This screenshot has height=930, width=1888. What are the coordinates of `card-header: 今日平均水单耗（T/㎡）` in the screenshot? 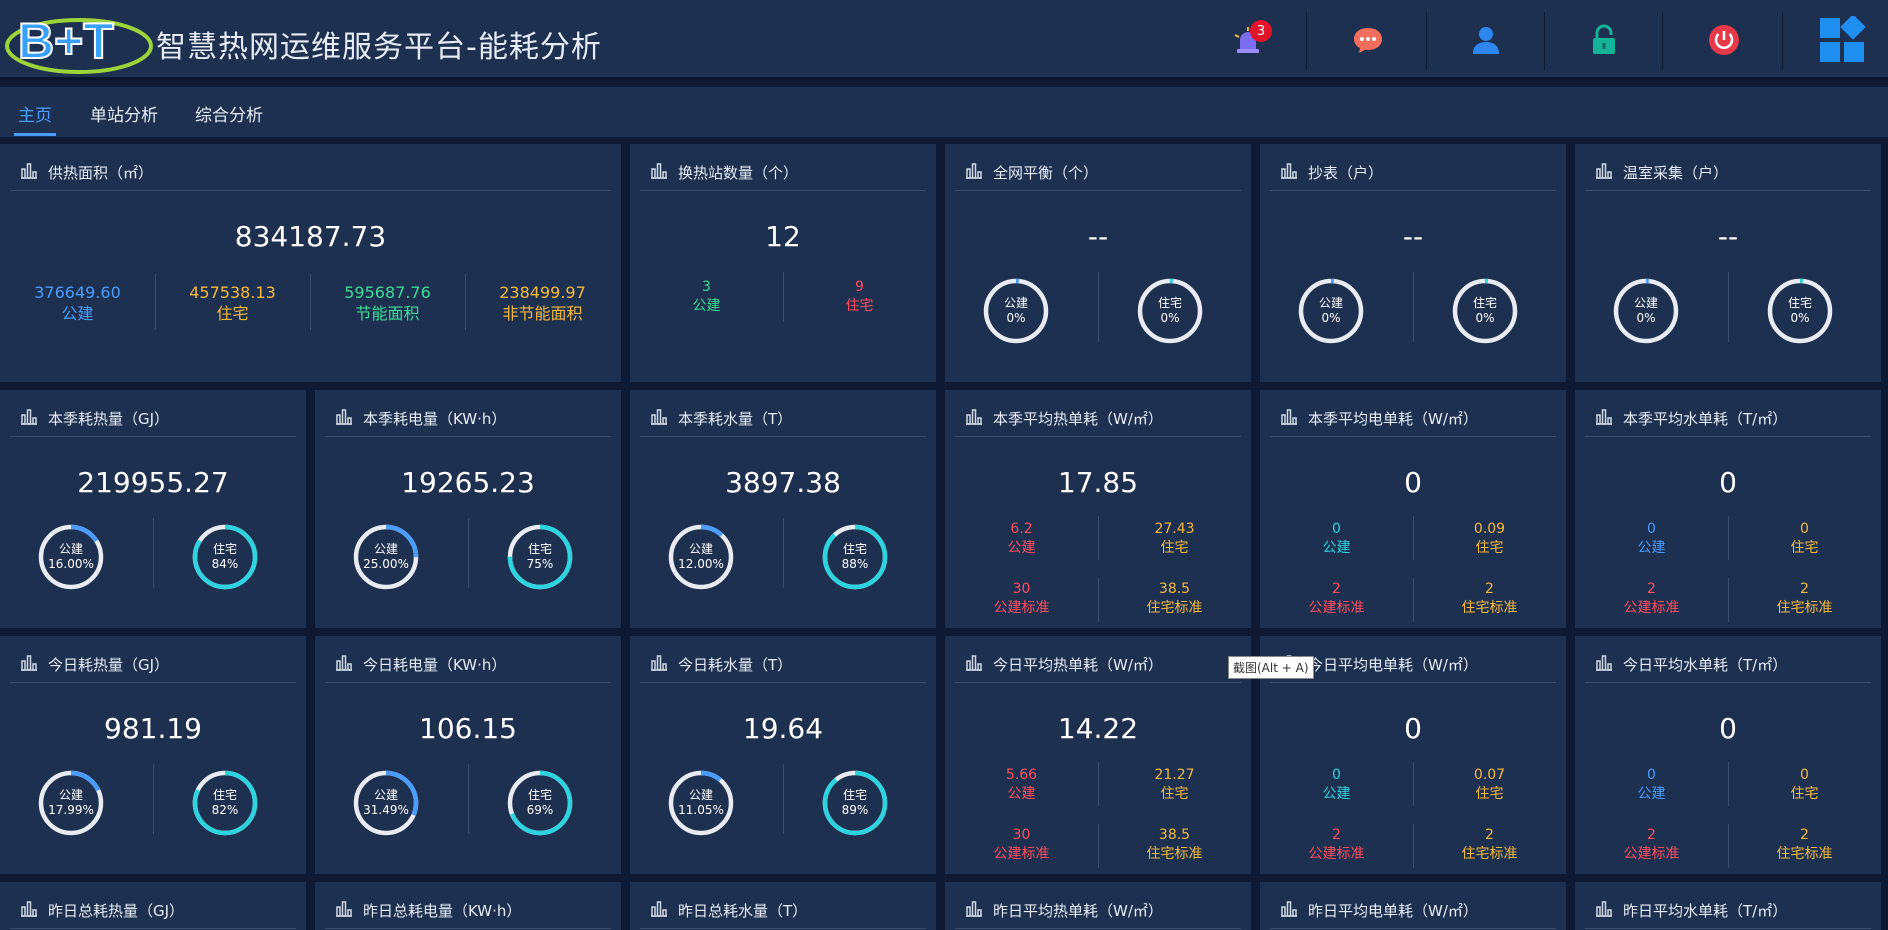 It's located at (1728, 664).